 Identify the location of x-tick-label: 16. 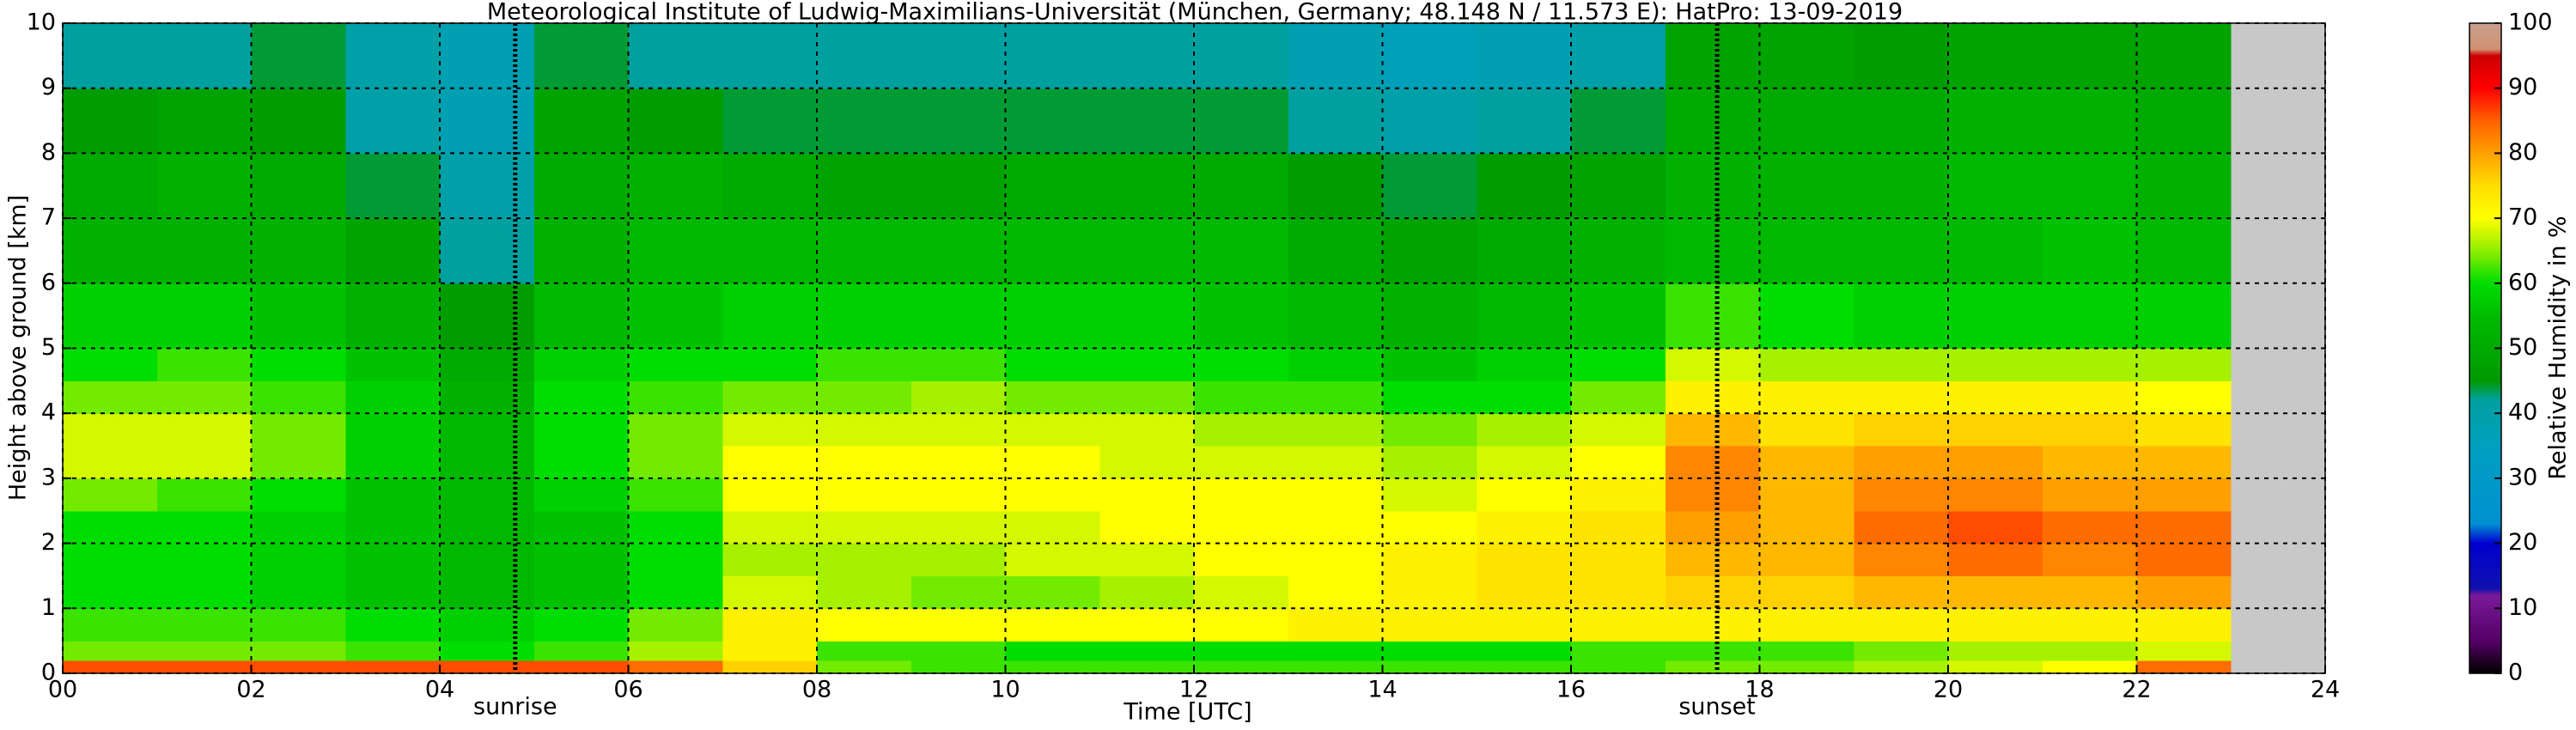
(1571, 690).